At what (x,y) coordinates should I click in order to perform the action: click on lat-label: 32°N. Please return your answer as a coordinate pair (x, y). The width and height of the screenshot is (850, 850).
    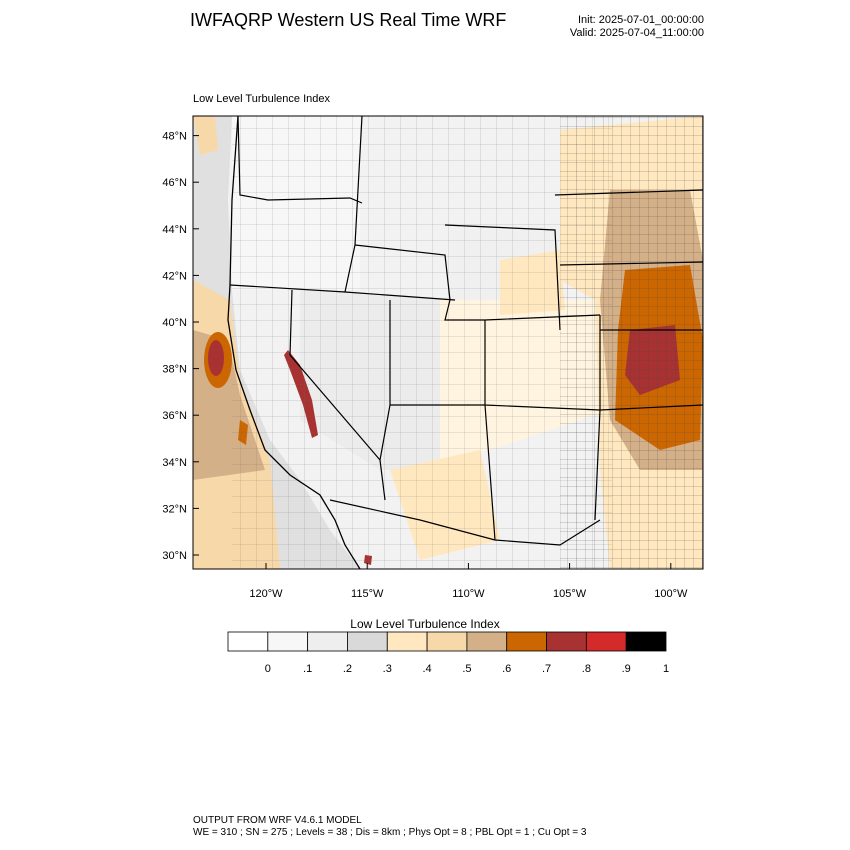
    Looking at the image, I should click on (174, 509).